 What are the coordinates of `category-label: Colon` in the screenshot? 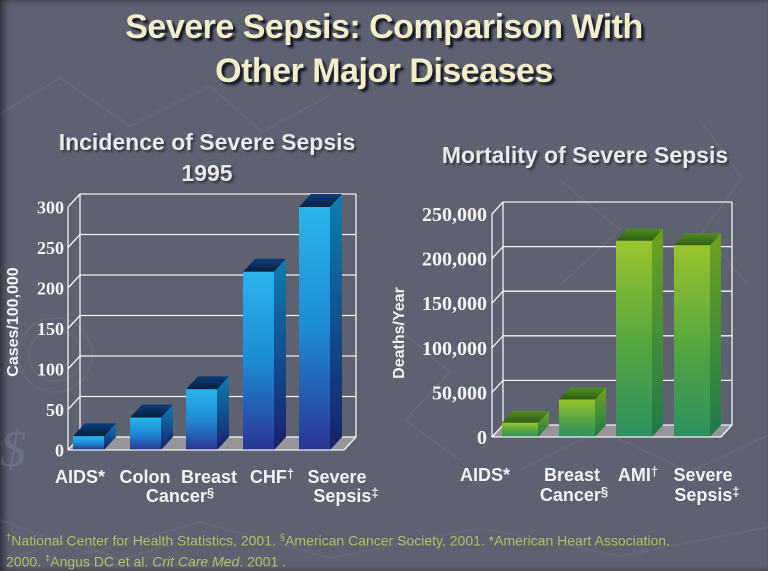 It's located at (145, 477).